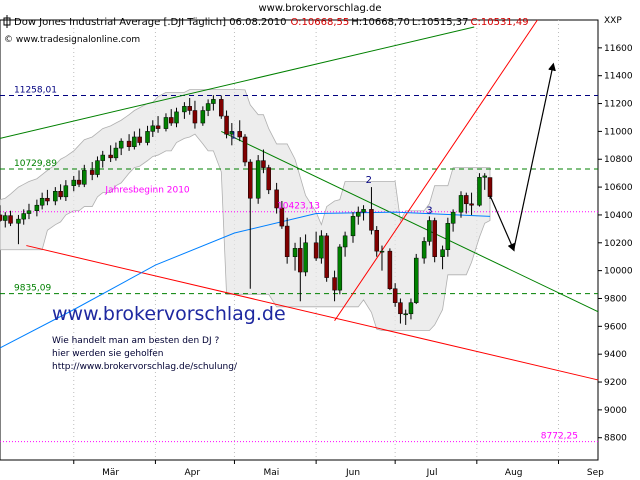 This screenshot has height=480, width=640. I want to click on level-label: 9835,09, so click(32, 289).